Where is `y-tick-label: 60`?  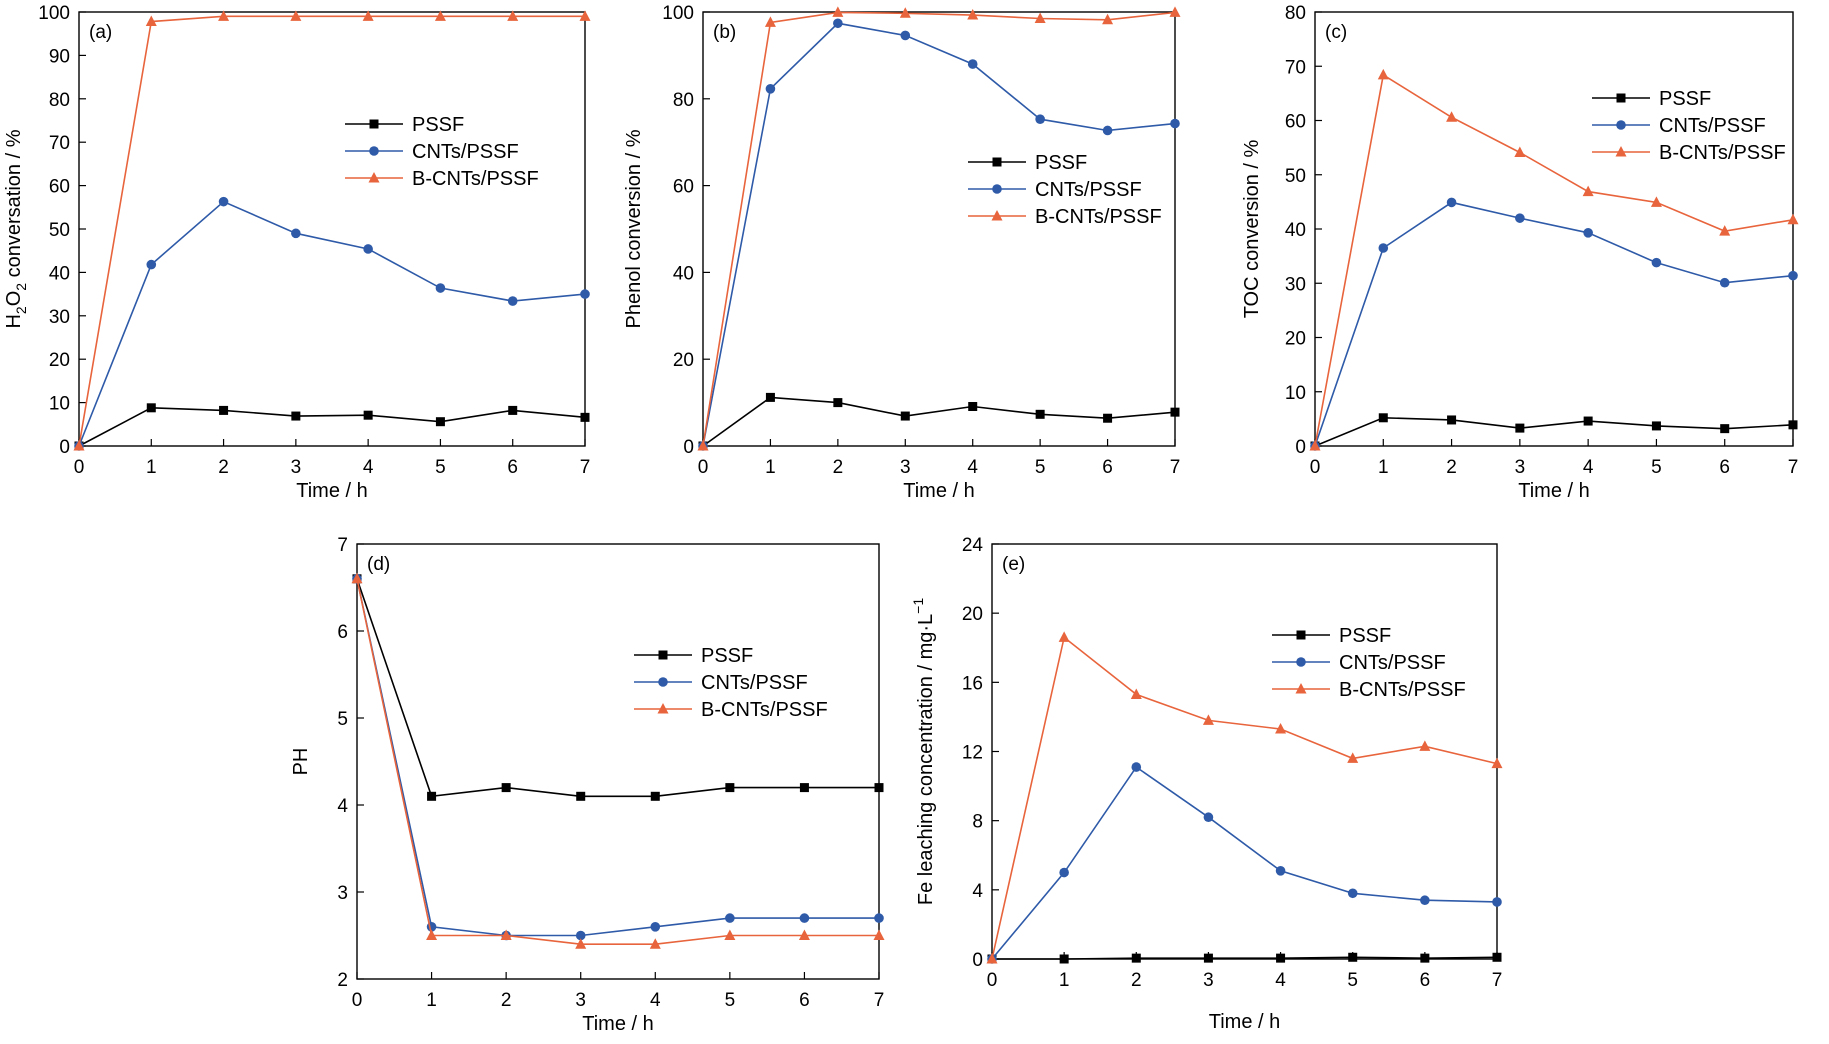
y-tick-label: 60 is located at coordinates (683, 187).